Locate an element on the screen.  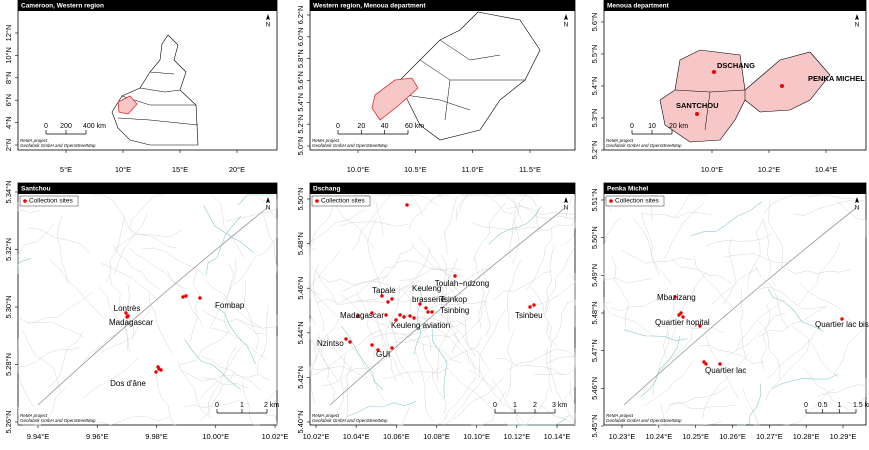
north-arrow is located at coordinates (268, 200).